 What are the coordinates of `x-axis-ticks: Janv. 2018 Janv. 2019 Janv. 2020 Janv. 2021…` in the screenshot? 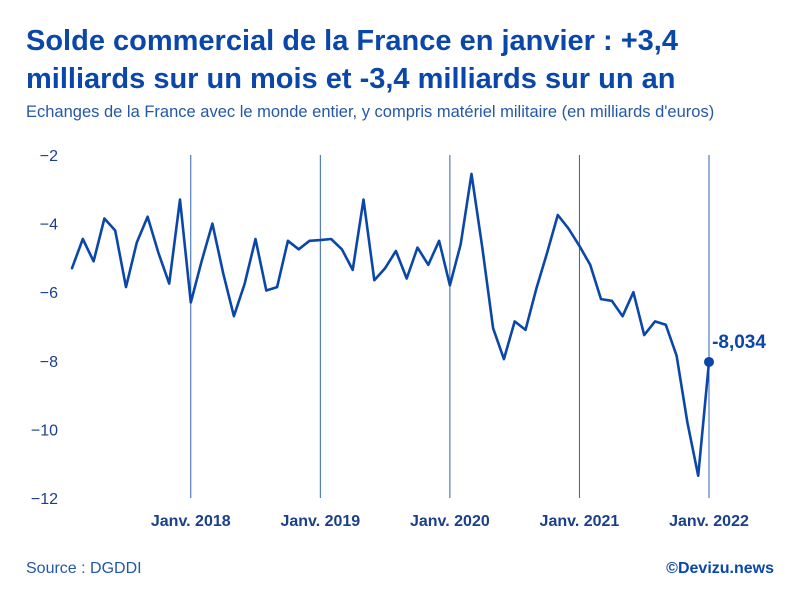 It's located at (450, 521).